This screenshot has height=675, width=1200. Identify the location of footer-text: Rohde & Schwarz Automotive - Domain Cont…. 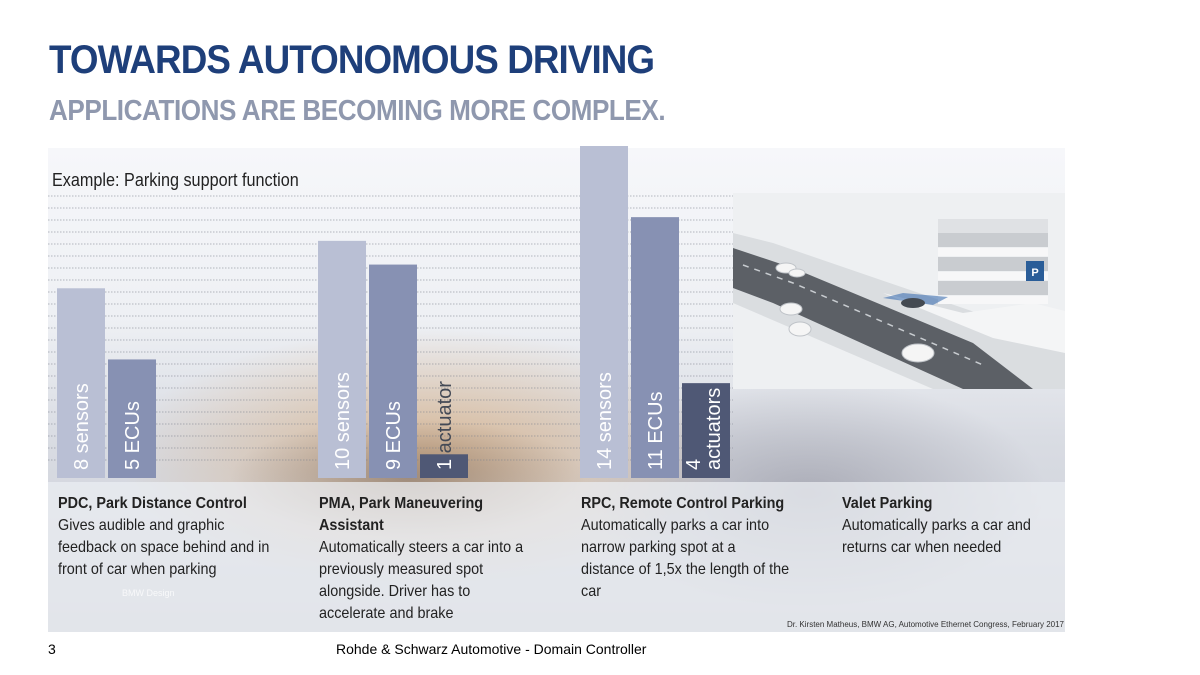
(491, 649).